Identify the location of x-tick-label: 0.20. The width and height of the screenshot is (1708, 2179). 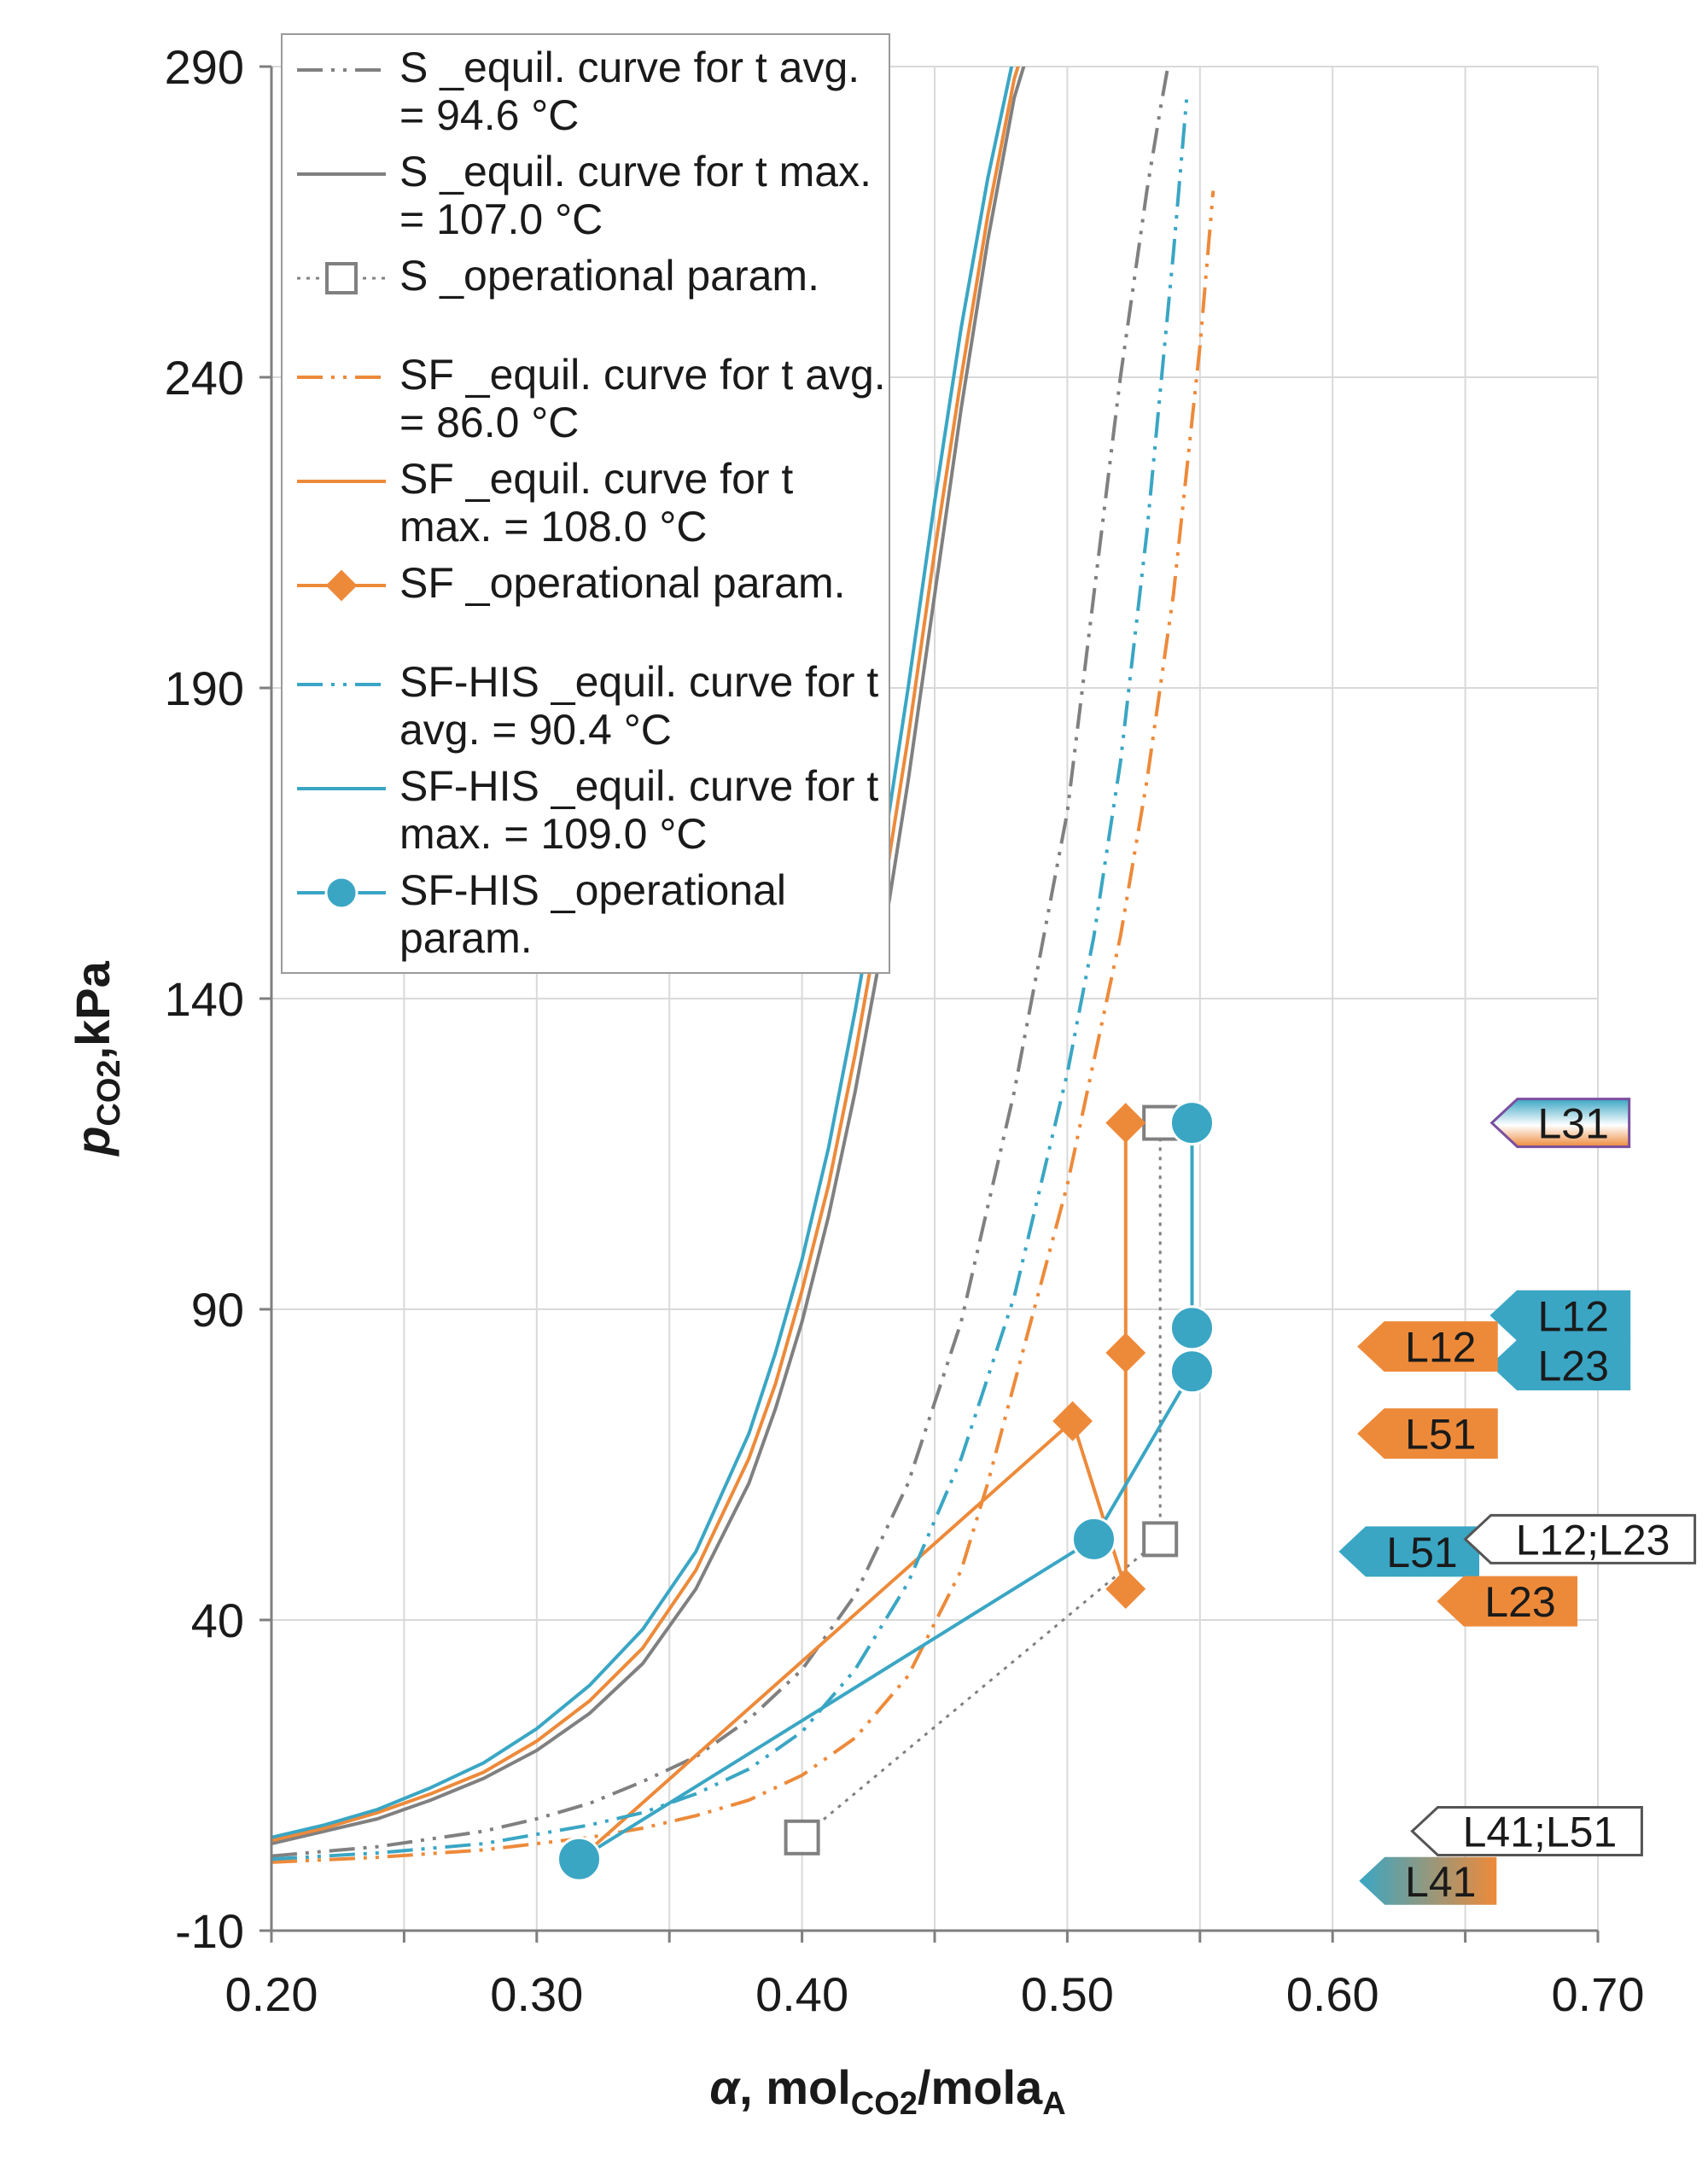
(271, 1994).